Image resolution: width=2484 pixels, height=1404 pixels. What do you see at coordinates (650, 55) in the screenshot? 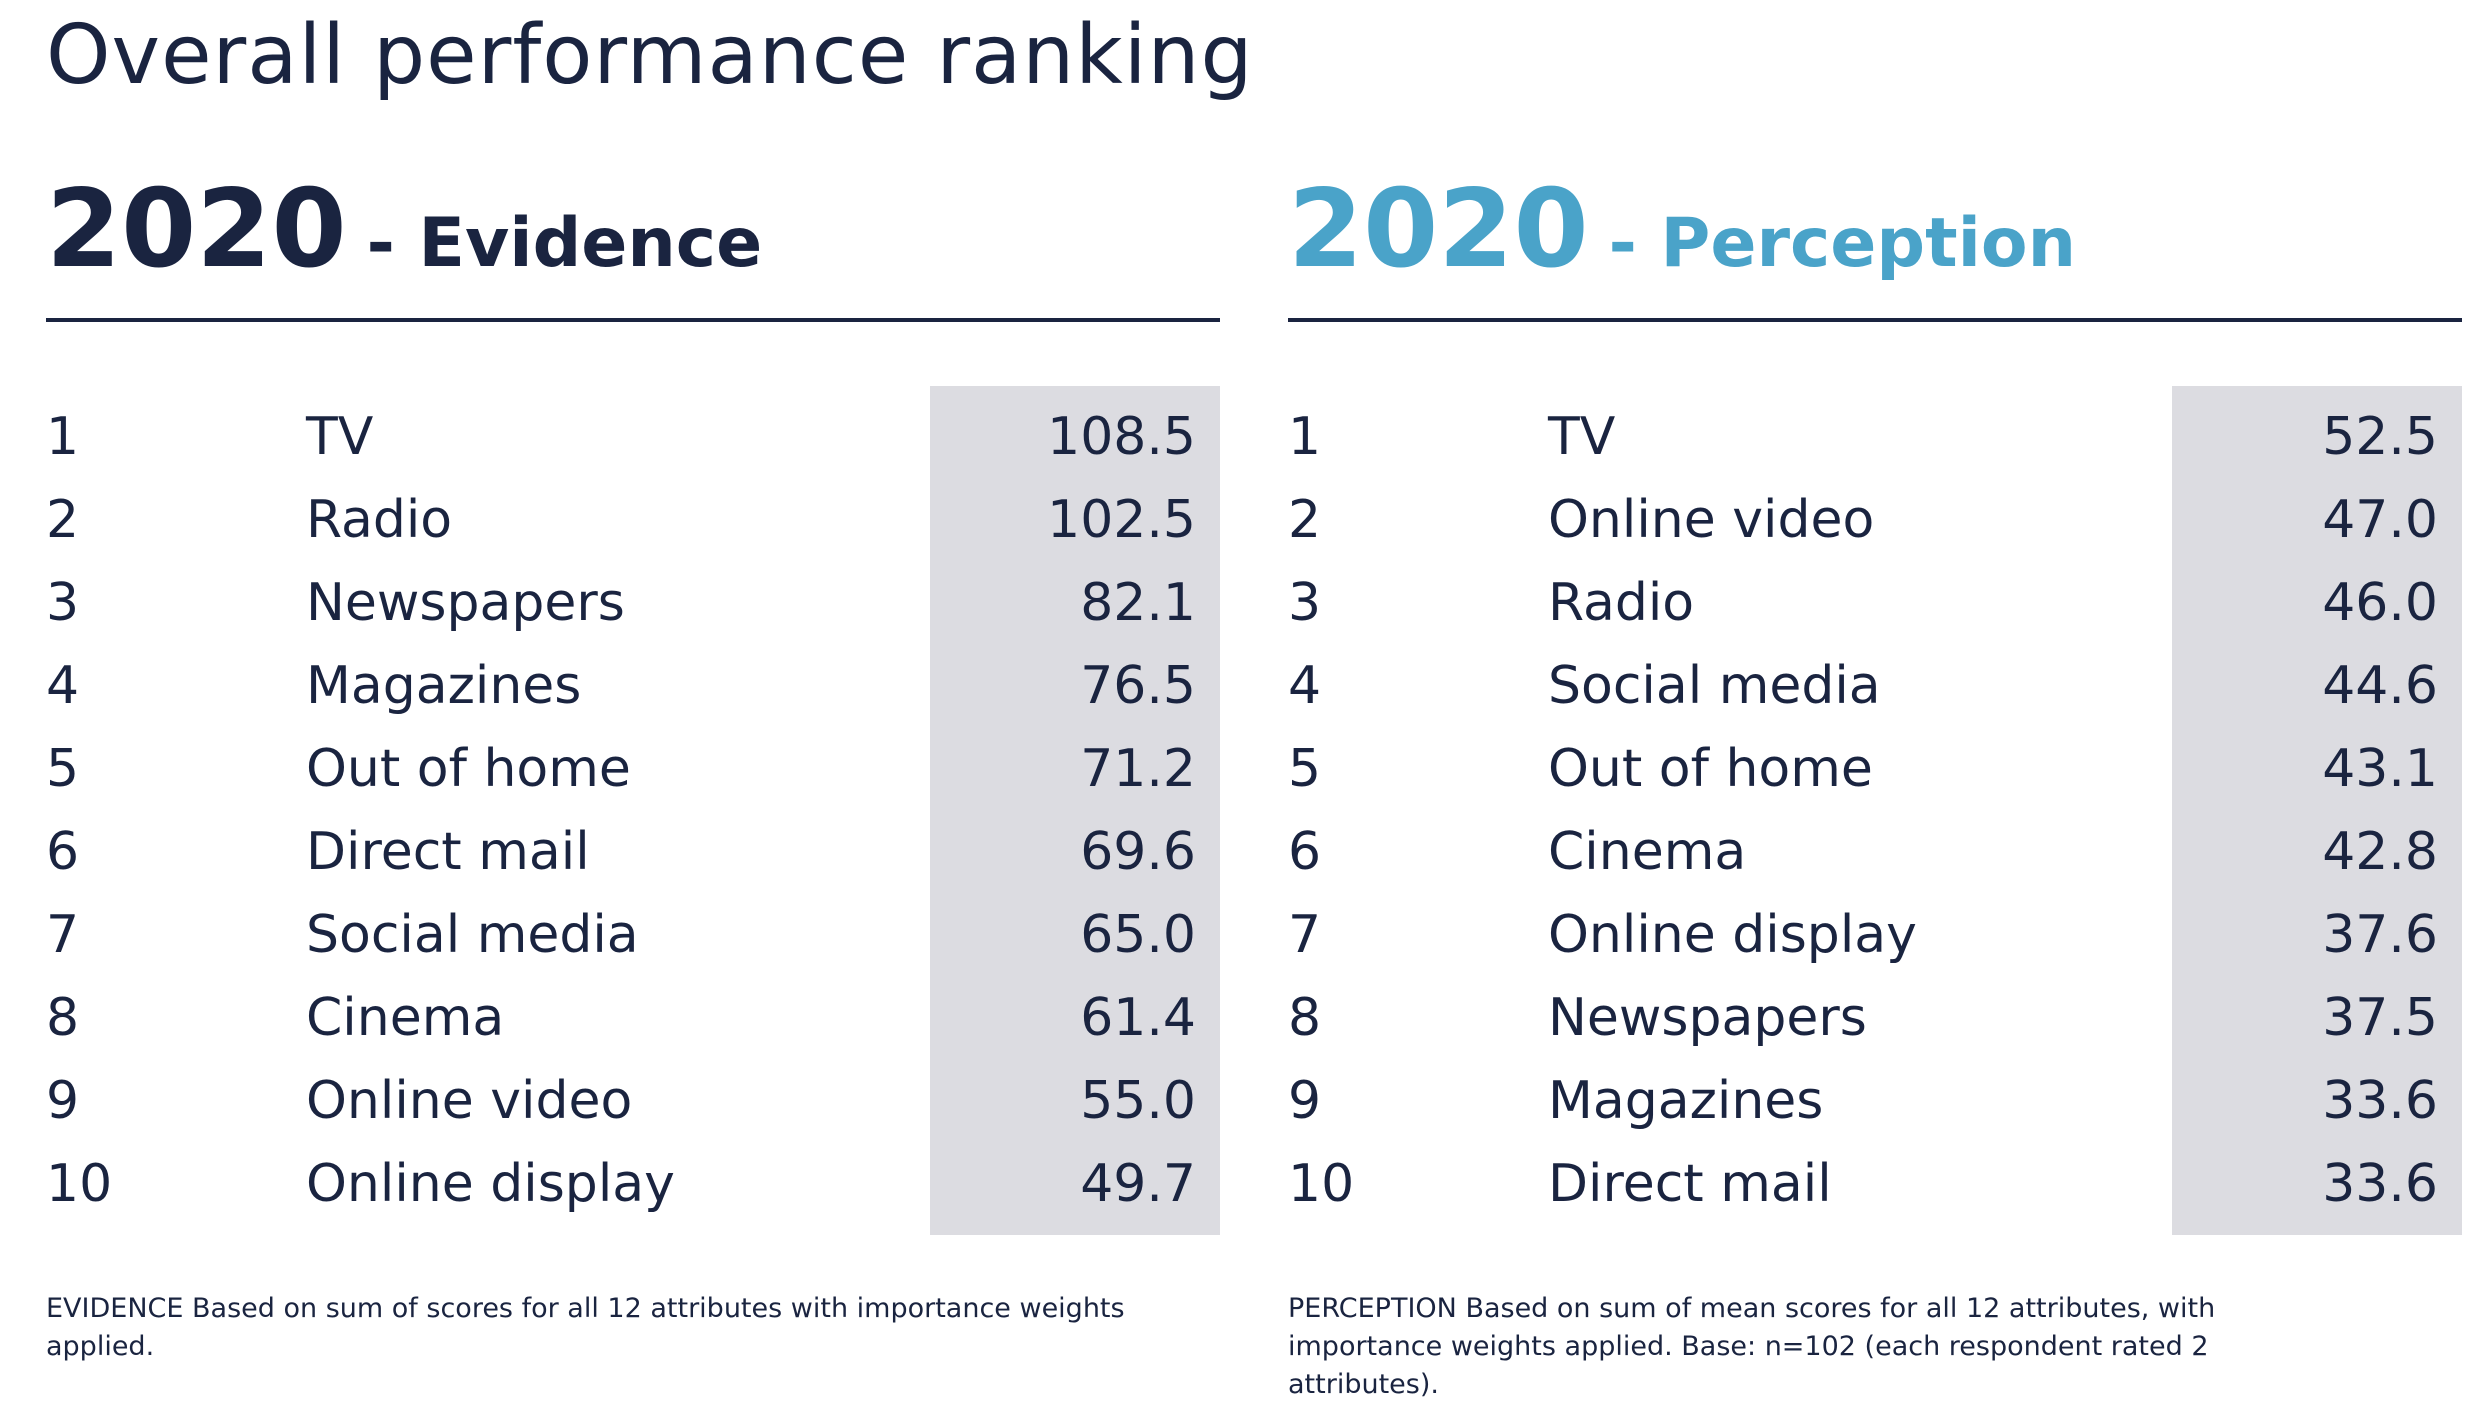
I see `page-title: Overall performance ranking` at bounding box center [650, 55].